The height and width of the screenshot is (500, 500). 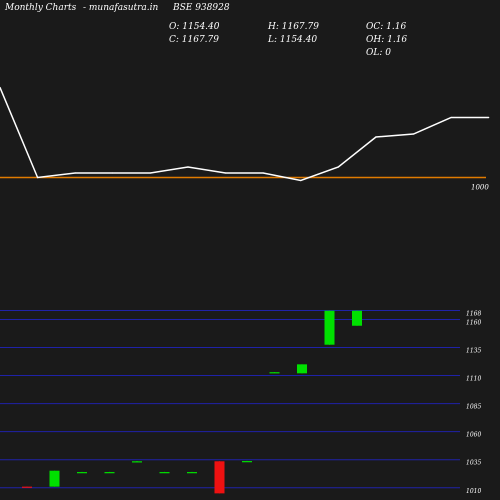 What do you see at coordinates (386, 27) in the screenshot?
I see `oc-value: OC: 1.16` at bounding box center [386, 27].